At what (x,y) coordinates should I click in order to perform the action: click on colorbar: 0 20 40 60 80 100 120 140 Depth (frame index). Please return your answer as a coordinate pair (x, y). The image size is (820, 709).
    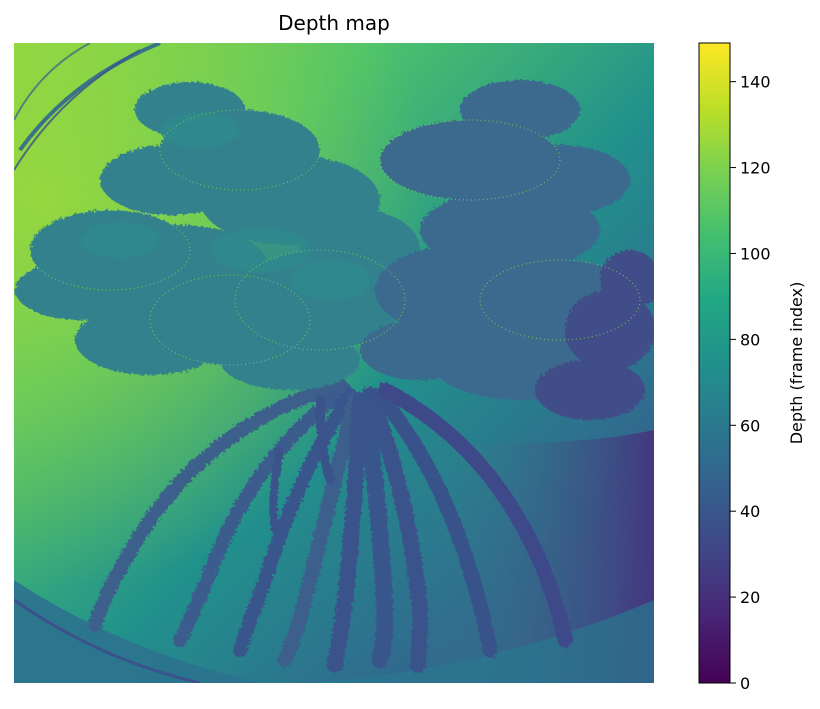
    Looking at the image, I should click on (752, 367).